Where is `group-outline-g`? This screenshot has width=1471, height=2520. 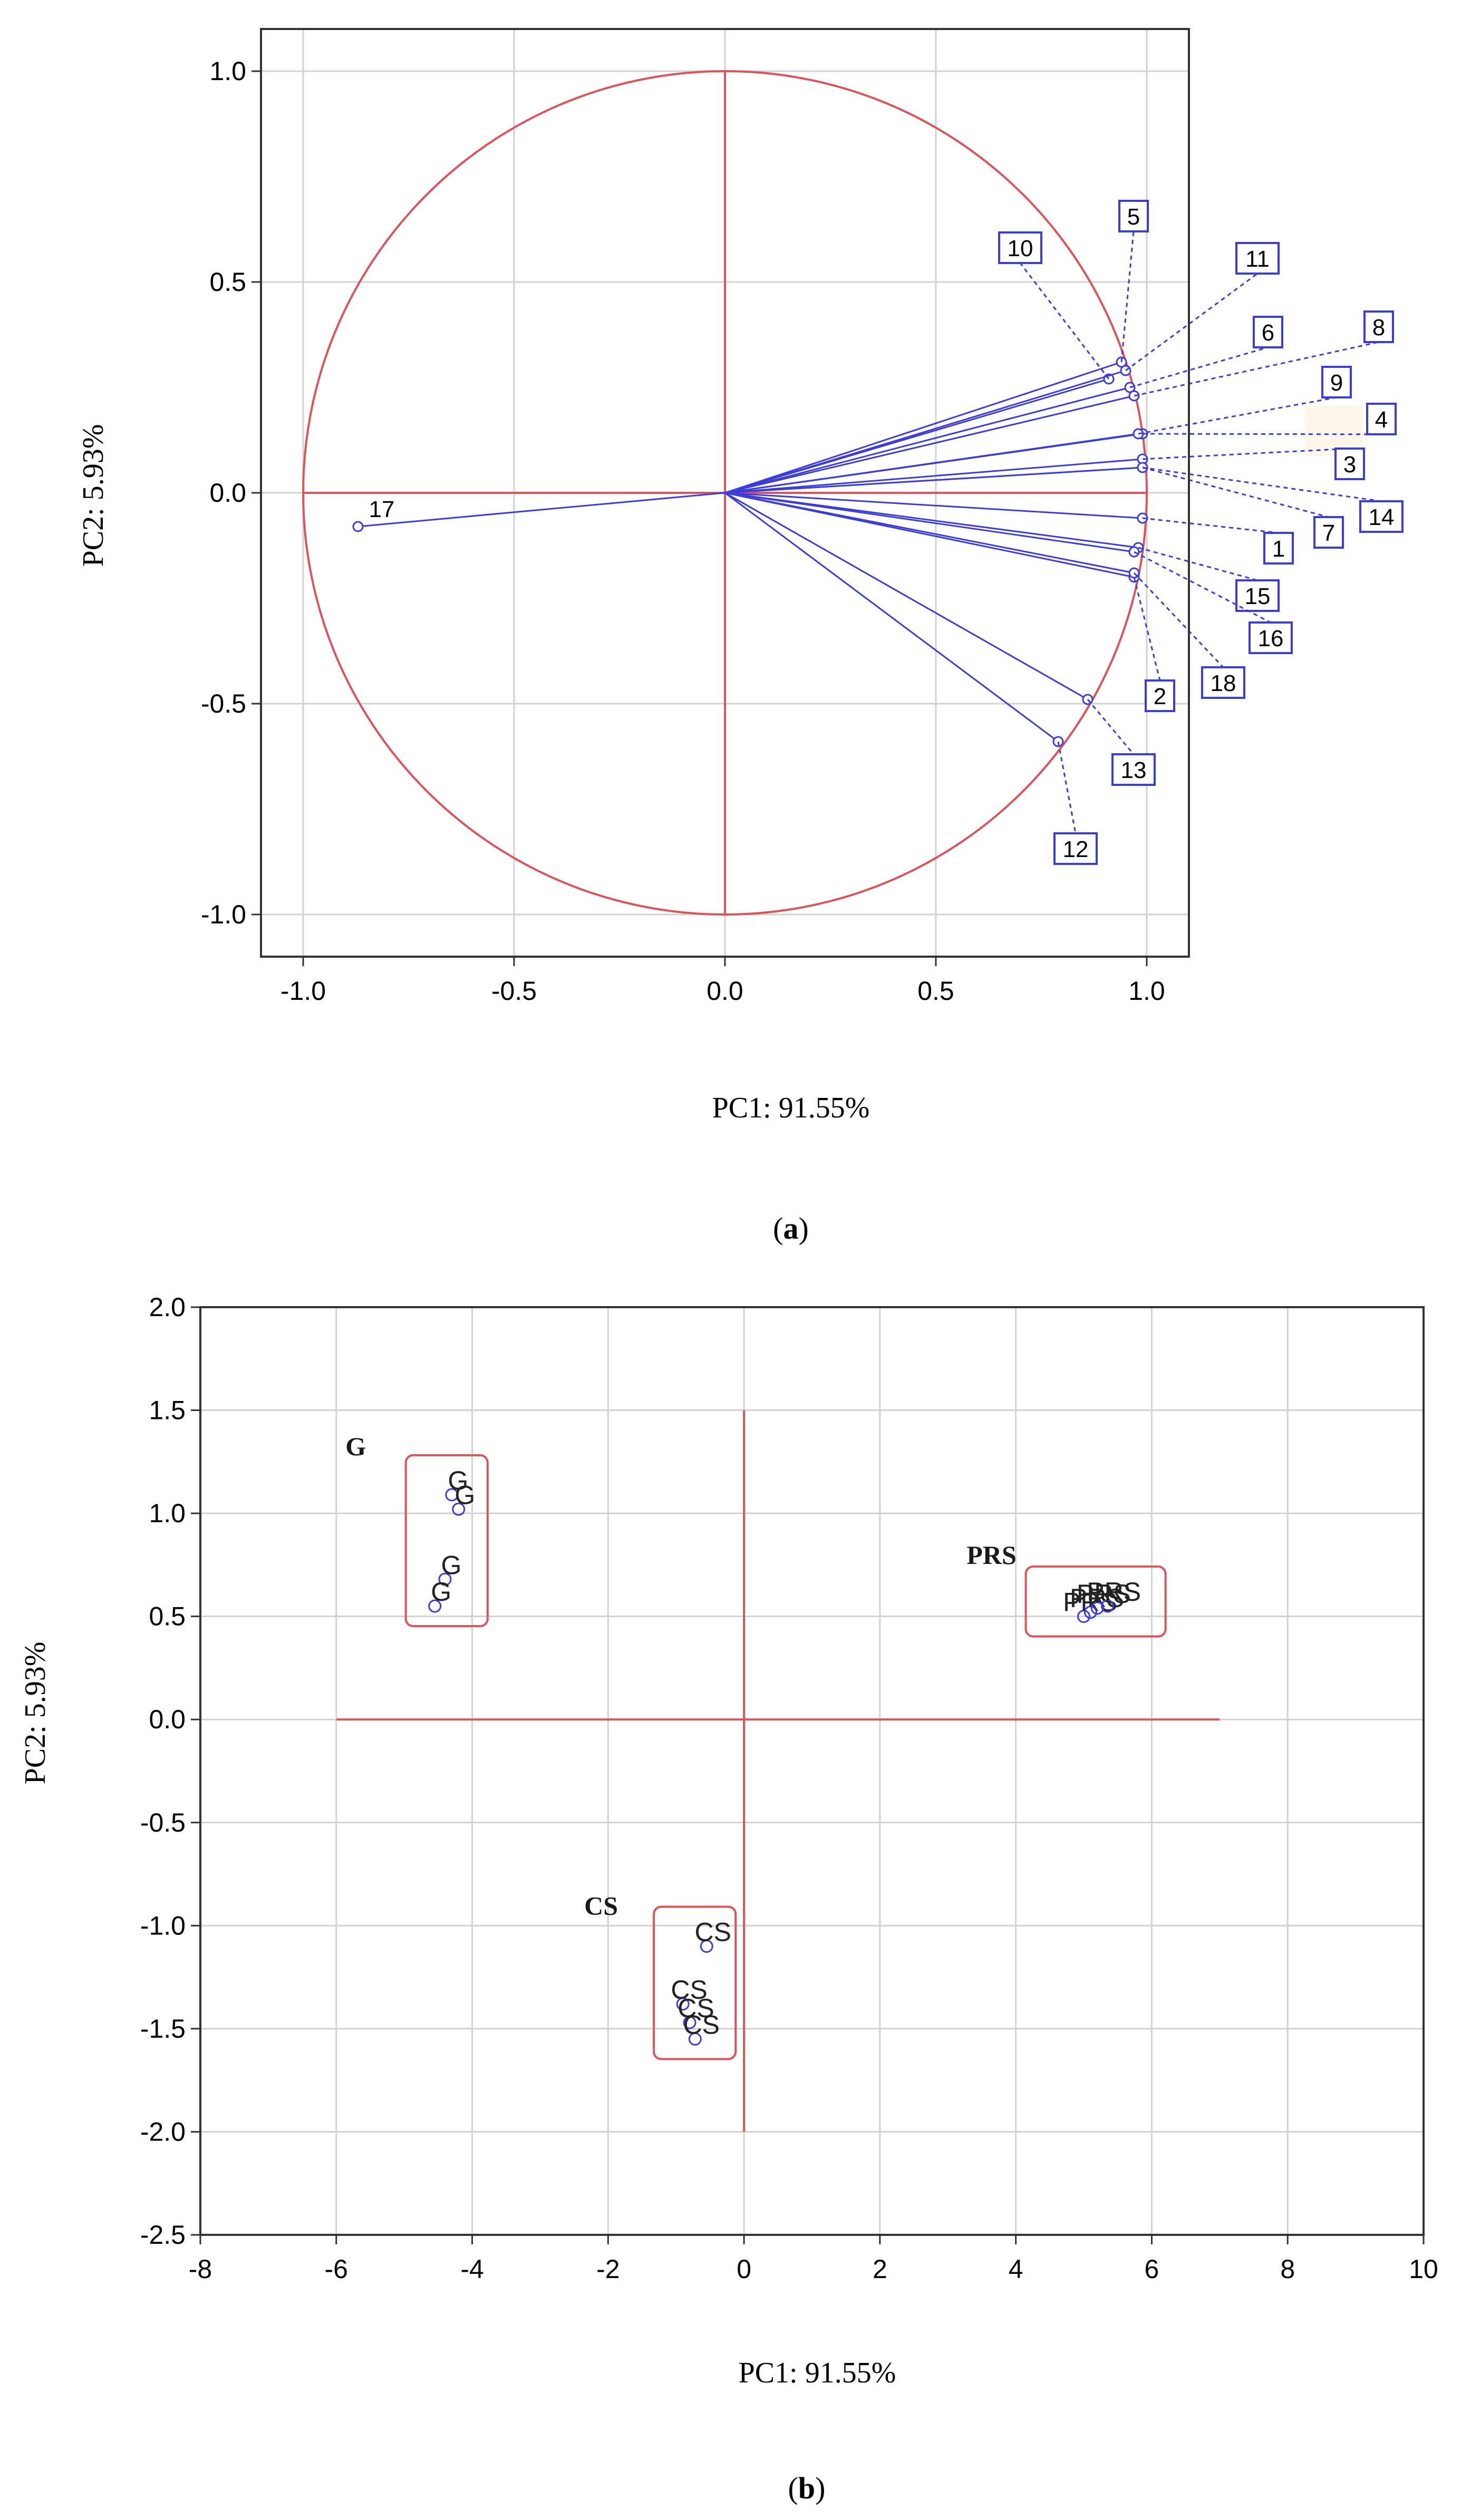
group-outline-g is located at coordinates (446, 1541).